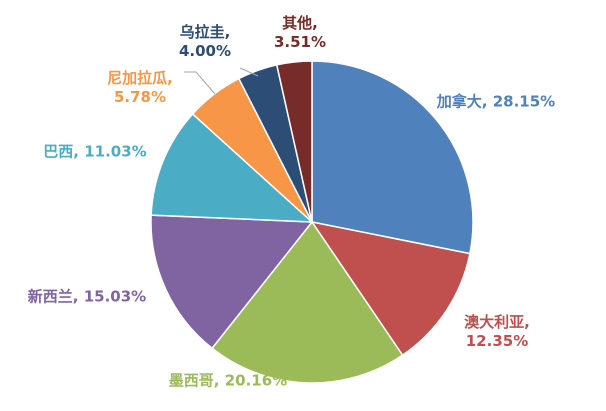  What do you see at coordinates (205, 51) in the screenshot?
I see `data-label-value: 4.00%` at bounding box center [205, 51].